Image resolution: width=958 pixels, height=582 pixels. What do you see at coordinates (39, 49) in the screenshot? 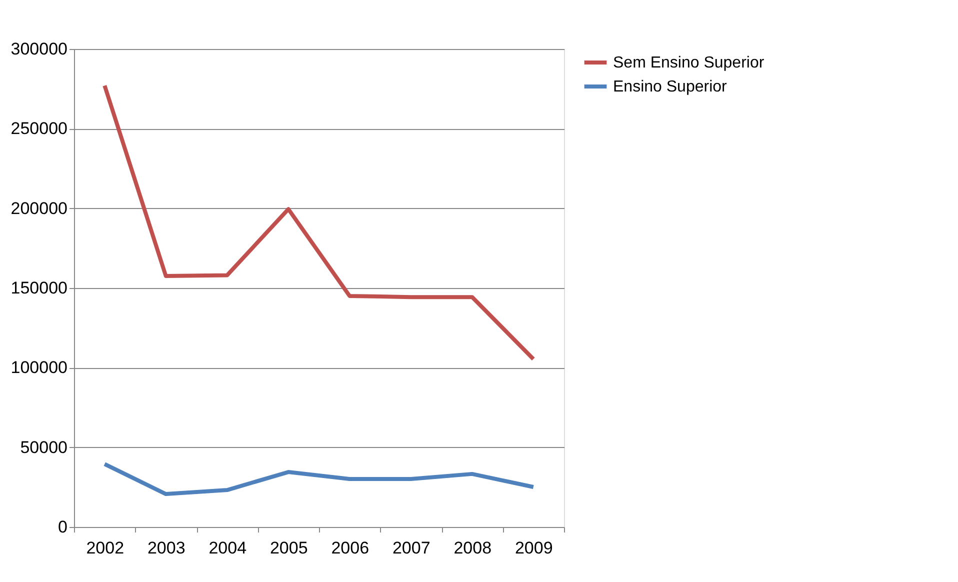
I see `y-tick-label: 300000` at bounding box center [39, 49].